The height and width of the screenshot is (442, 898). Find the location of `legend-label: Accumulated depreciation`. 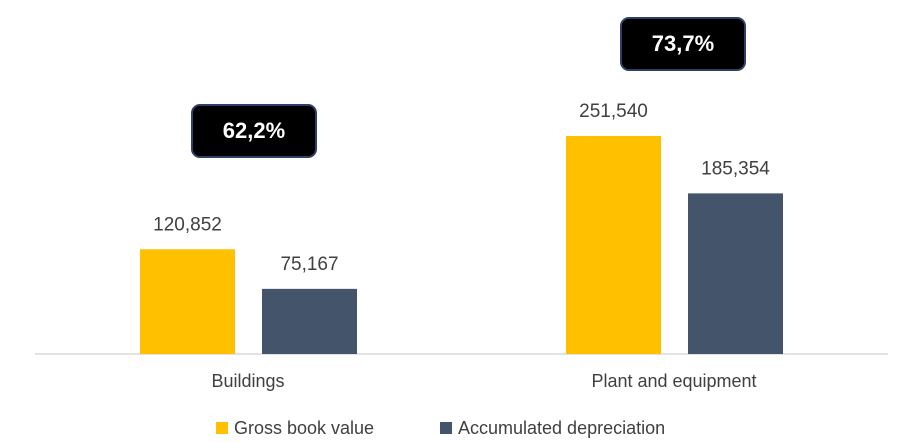

legend-label: Accumulated depreciation is located at coordinates (561, 428).